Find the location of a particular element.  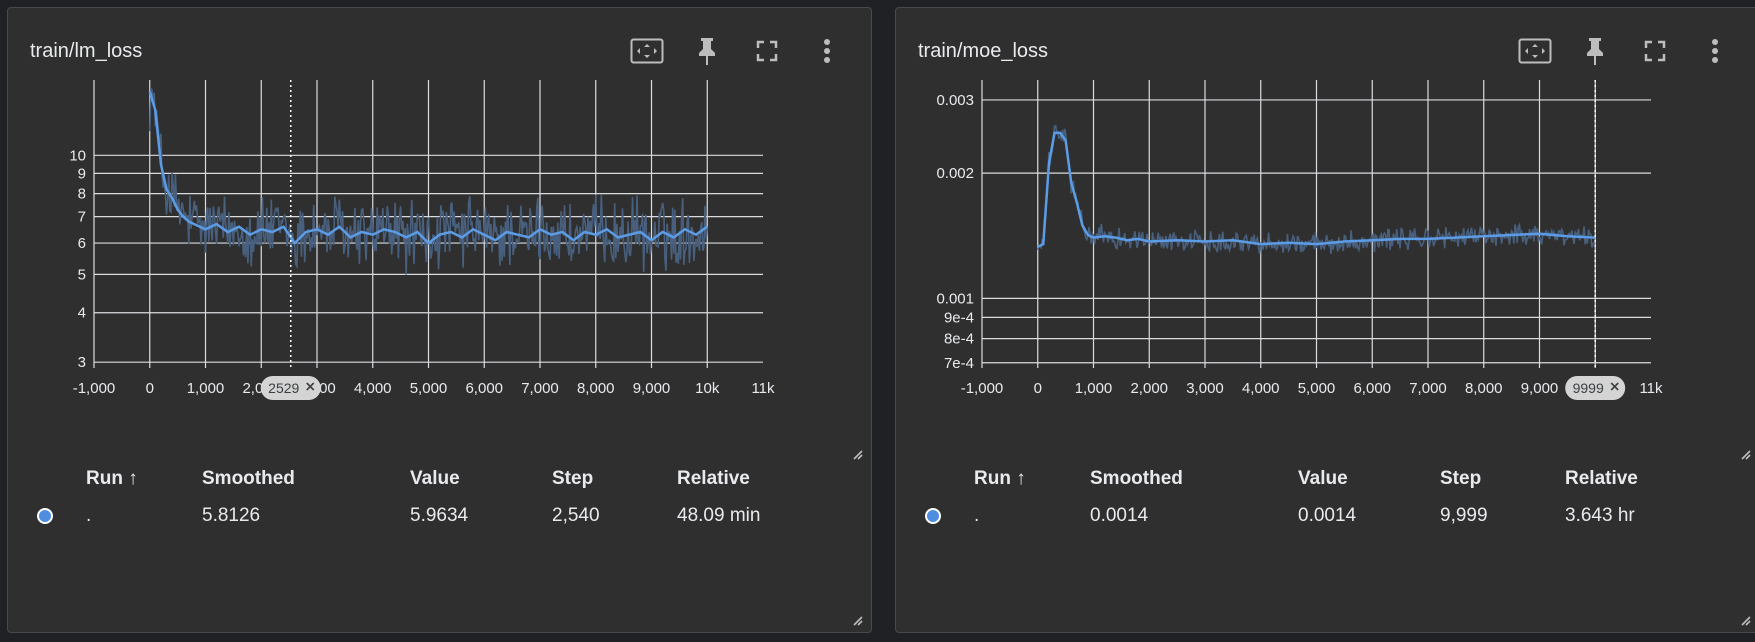

x-tick-label: 10k is located at coordinates (707, 388).